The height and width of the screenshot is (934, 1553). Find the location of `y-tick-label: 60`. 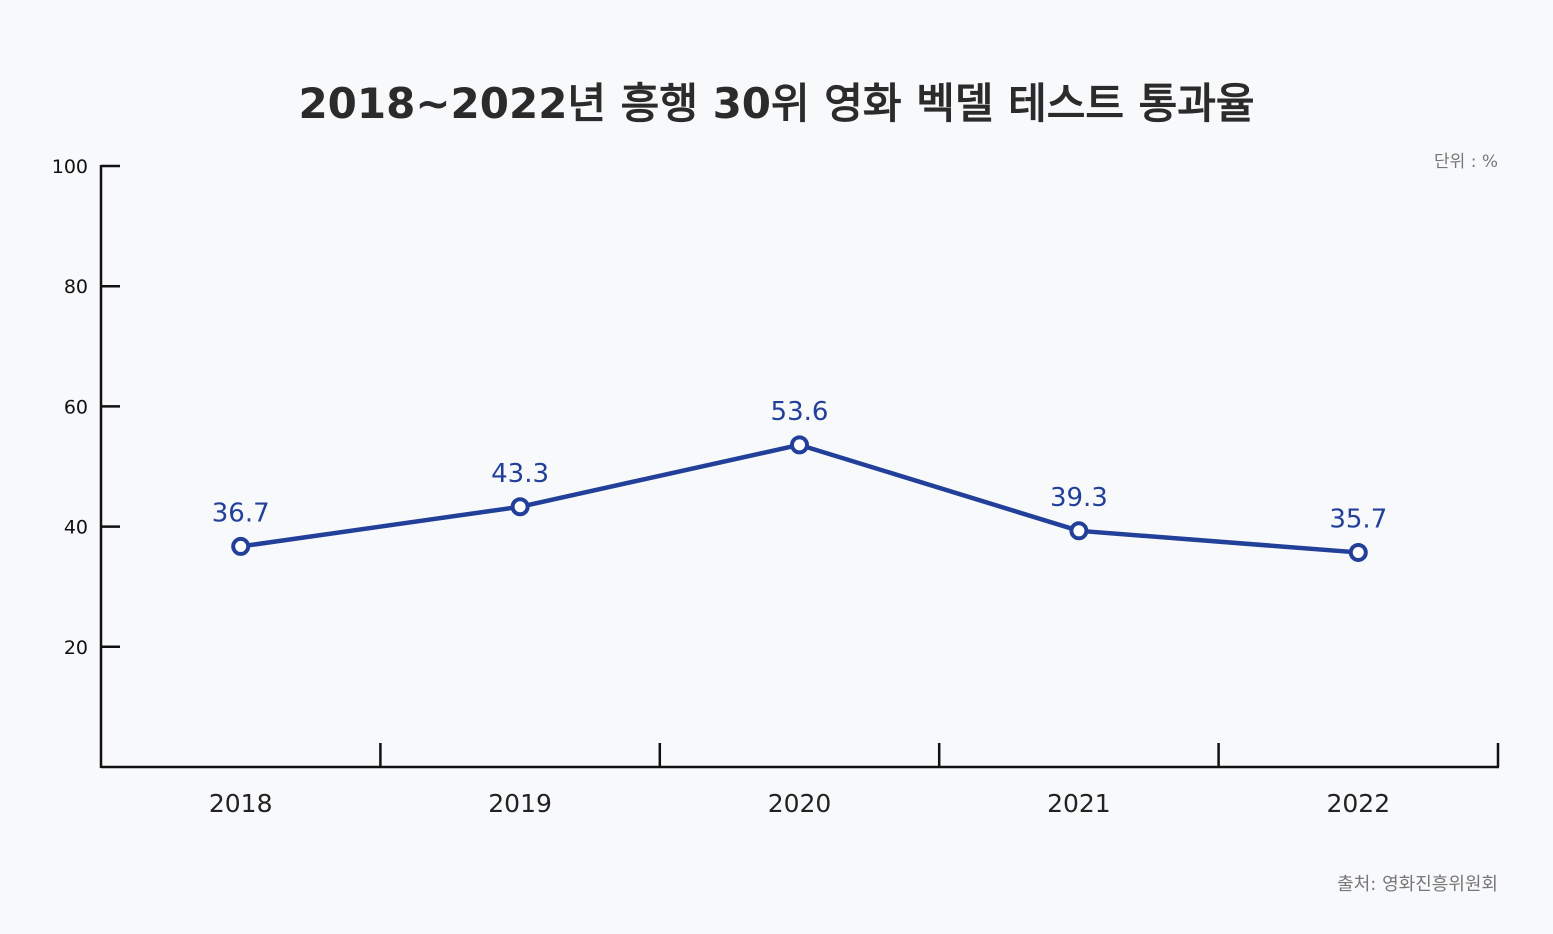

y-tick-label: 60 is located at coordinates (76, 407).